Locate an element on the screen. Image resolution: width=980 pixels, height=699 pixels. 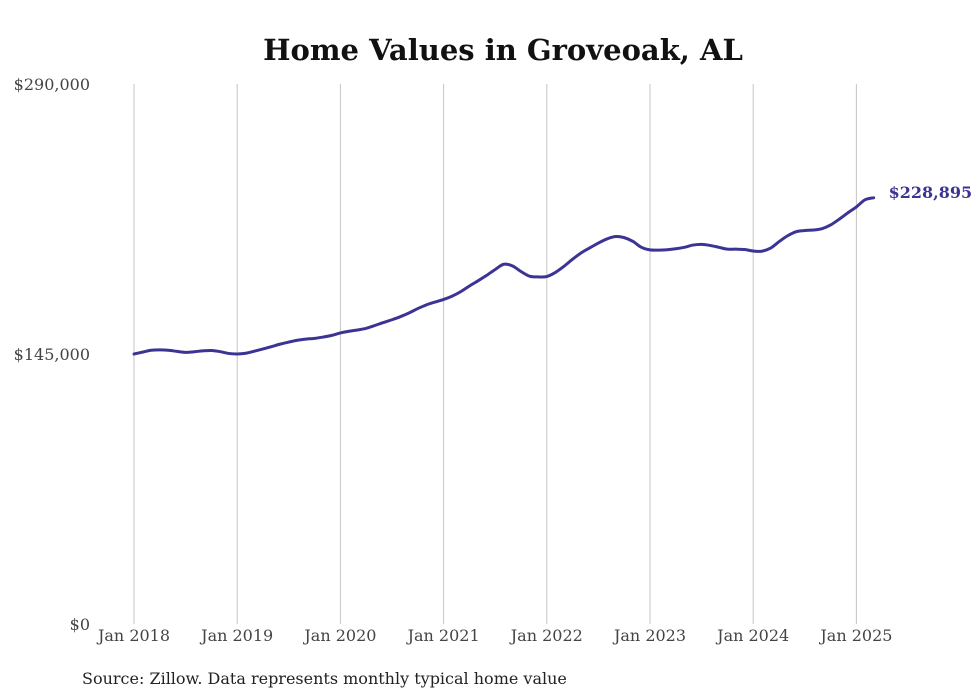
x-tick-label: Jan 2023 is located at coordinates (649, 635).